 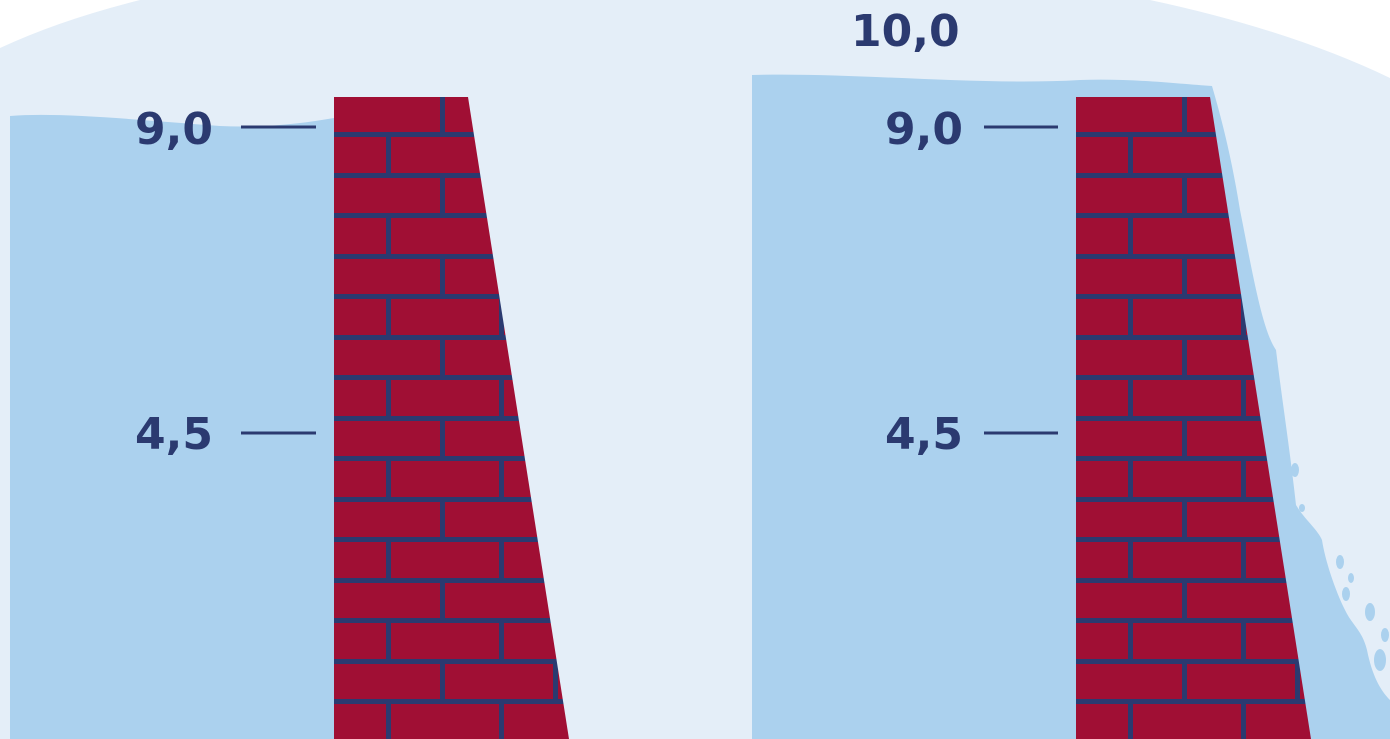 What do you see at coordinates (905, 31) in the screenshot?
I see `right-level-label-overflow: 10,0` at bounding box center [905, 31].